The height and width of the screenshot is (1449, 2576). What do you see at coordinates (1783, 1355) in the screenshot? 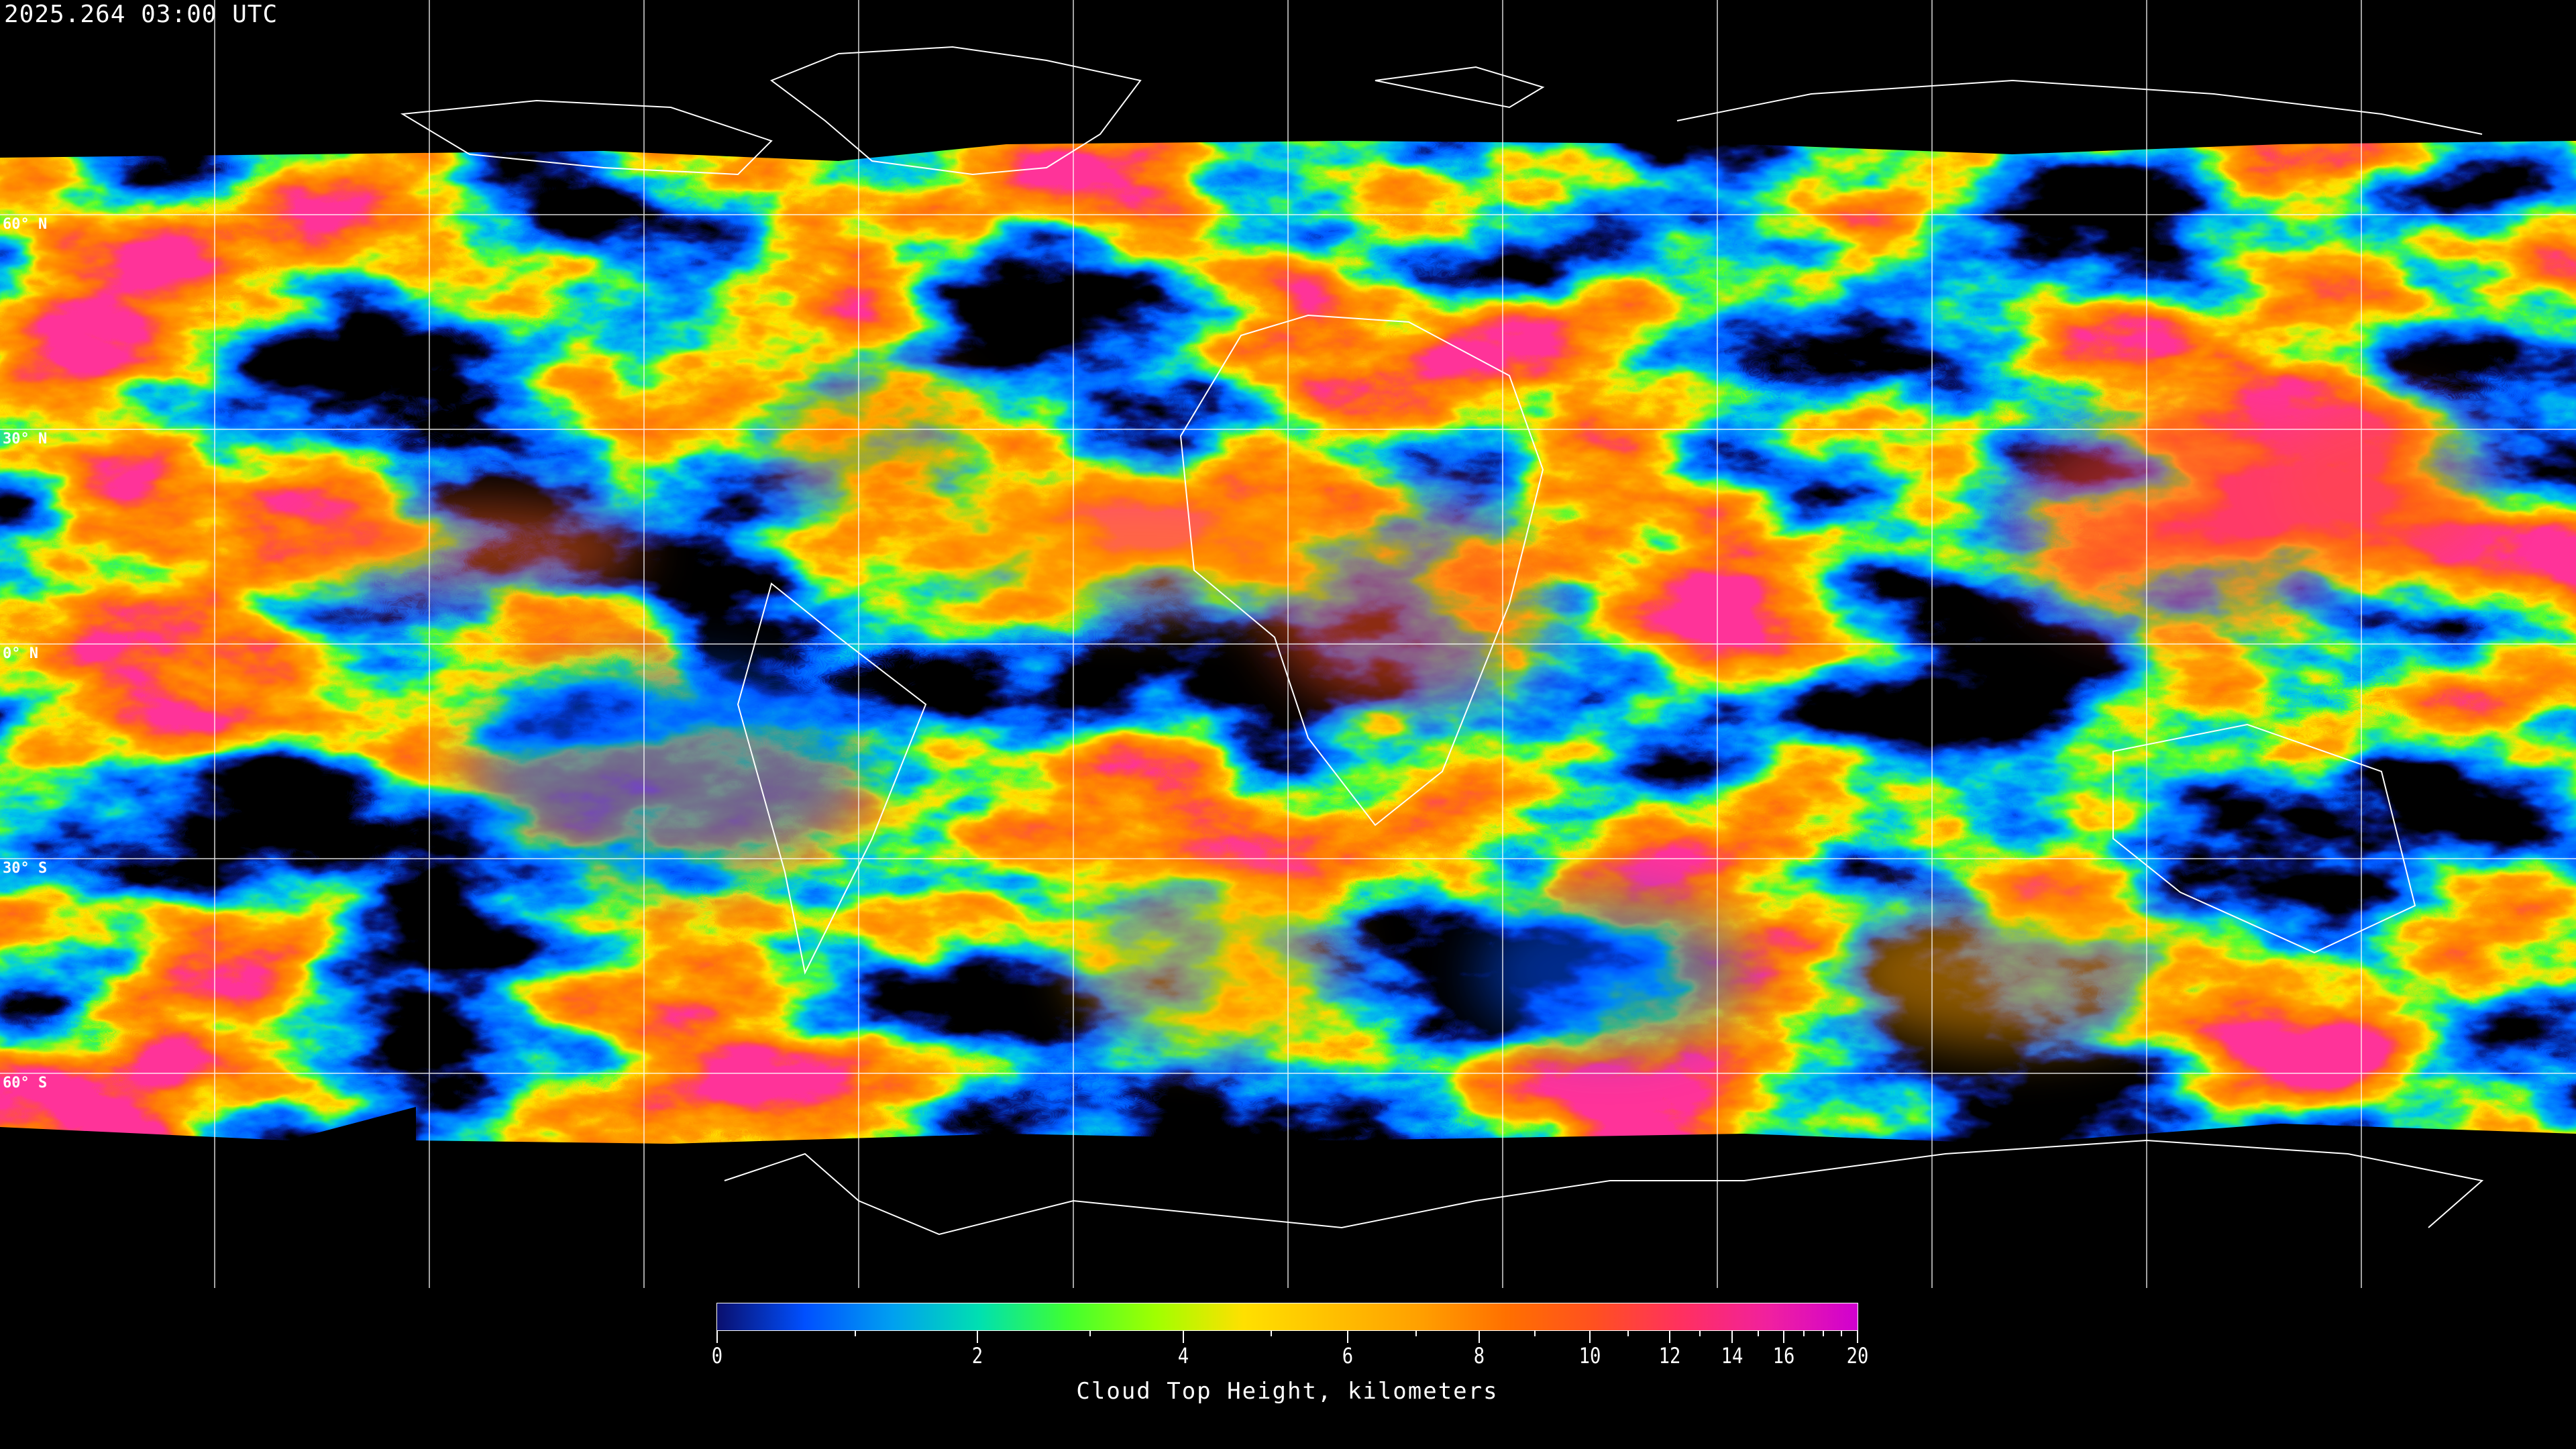
I see `colorbar-tick-label: 16` at bounding box center [1783, 1355].